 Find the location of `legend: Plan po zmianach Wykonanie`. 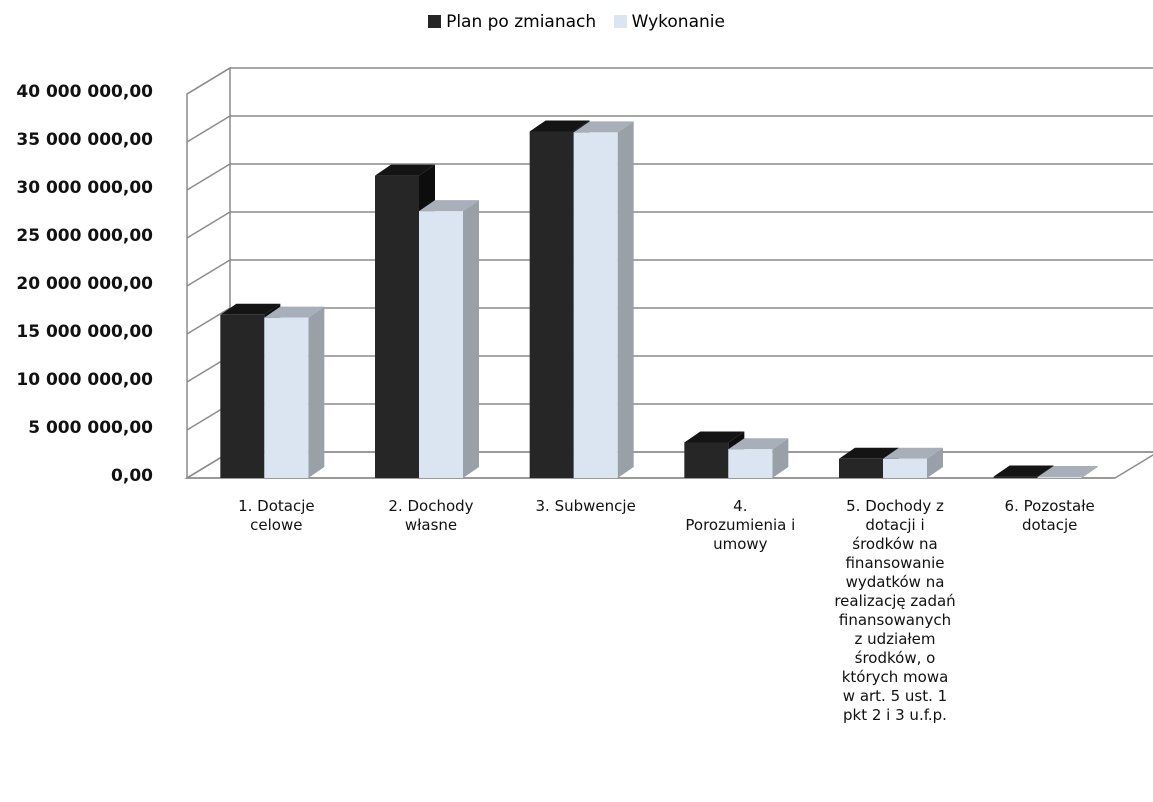

legend: Plan po zmianach Wykonanie is located at coordinates (576, 22).